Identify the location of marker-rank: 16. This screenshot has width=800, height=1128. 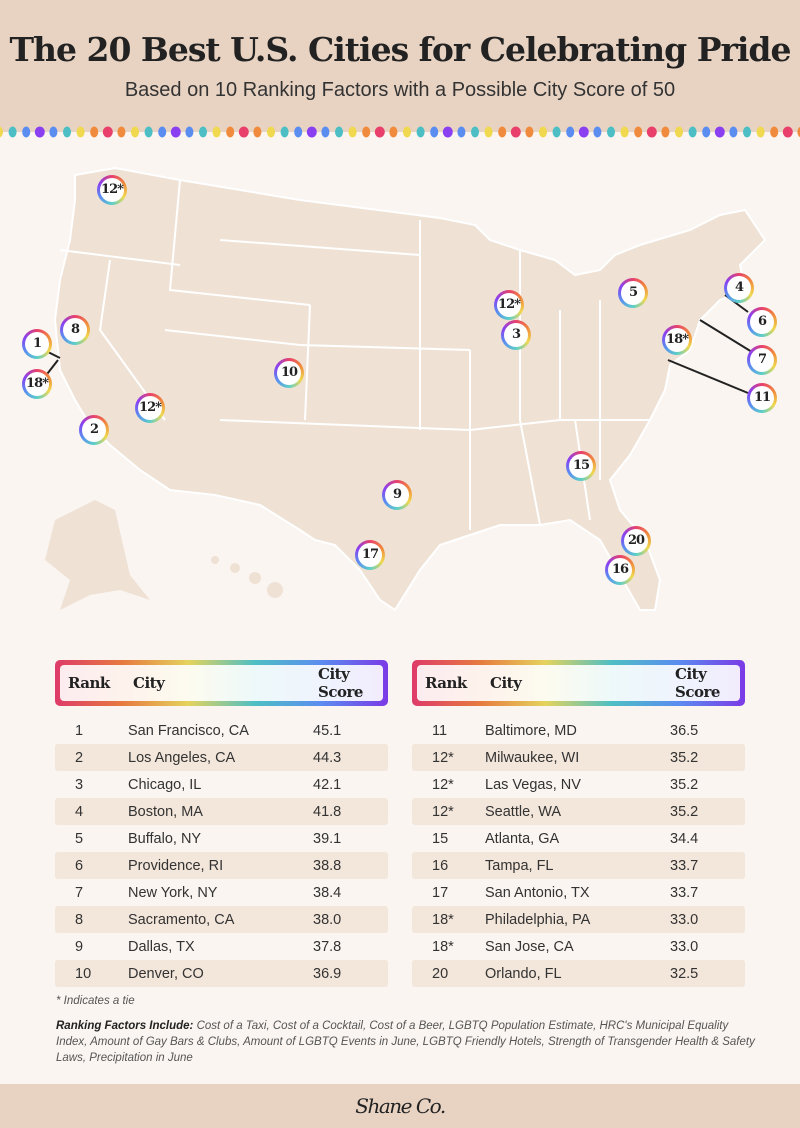
(620, 570).